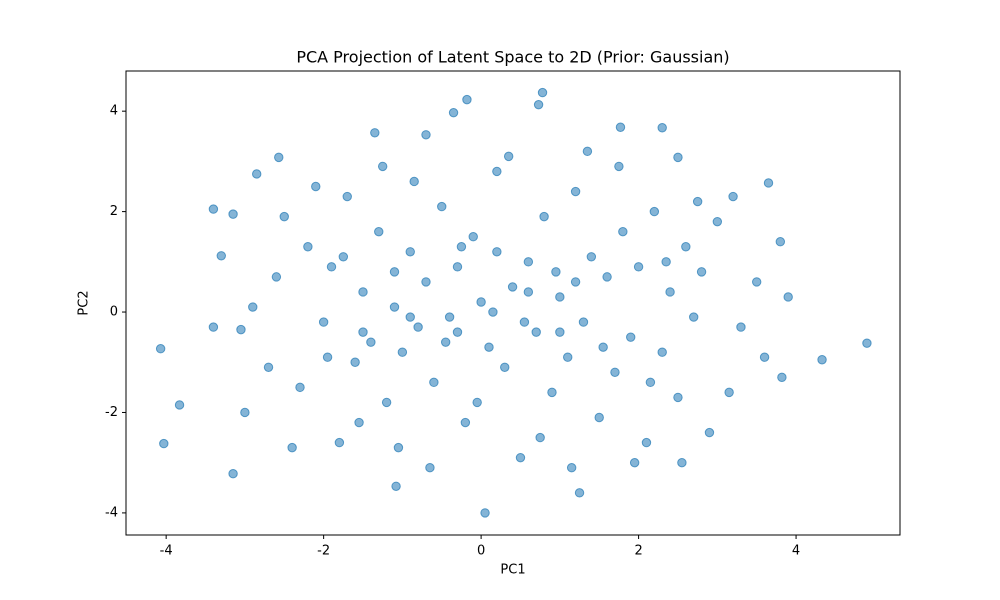 The image size is (1000, 600). What do you see at coordinates (114, 111) in the screenshot?
I see `y-tick-label: 4` at bounding box center [114, 111].